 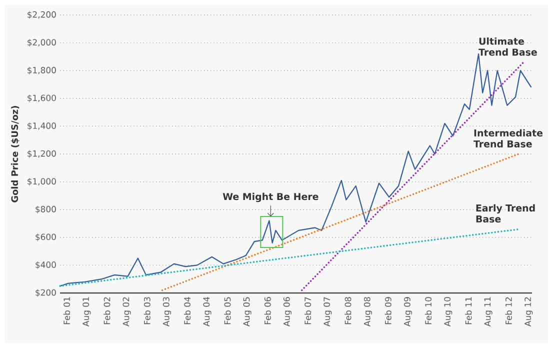 What do you see at coordinates (66, 310) in the screenshot?
I see `x-tick-label: Feb 01` at bounding box center [66, 310].